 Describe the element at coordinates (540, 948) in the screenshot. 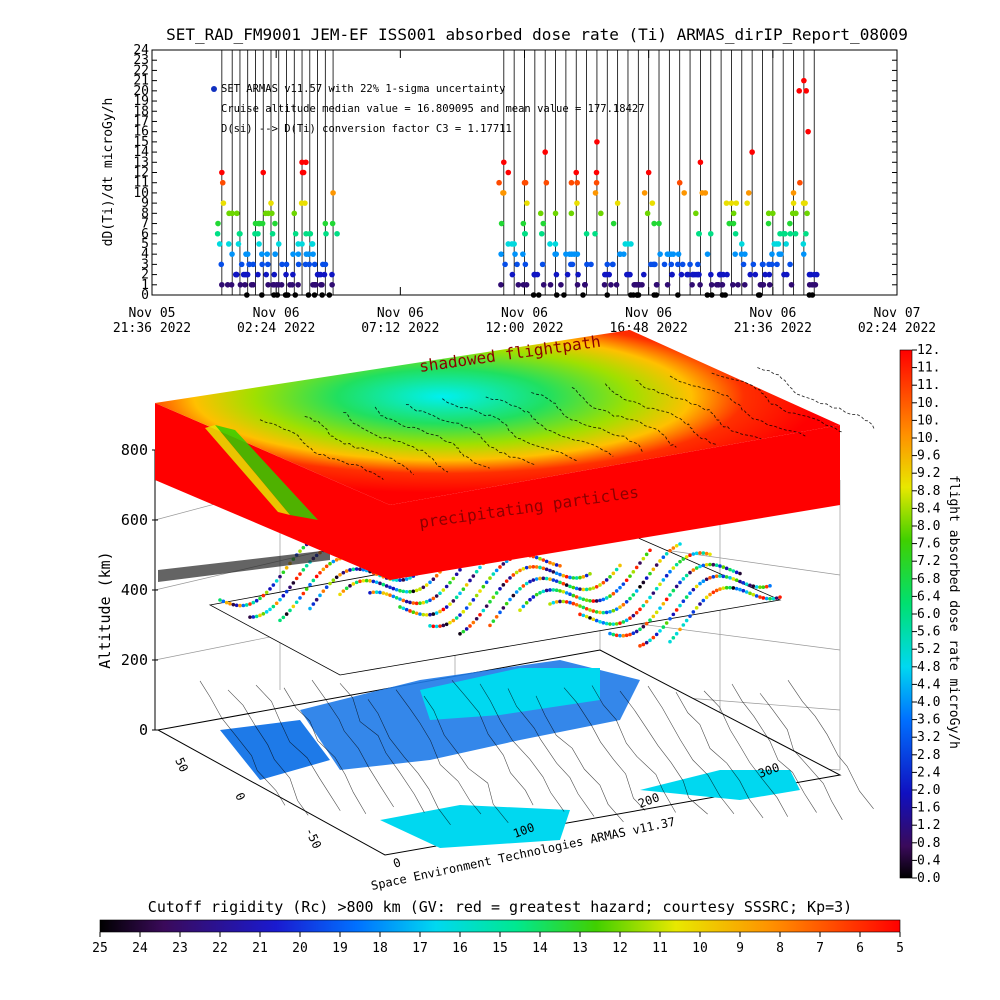

I see `rigidity-colorbar-tick-label: 14` at that location.